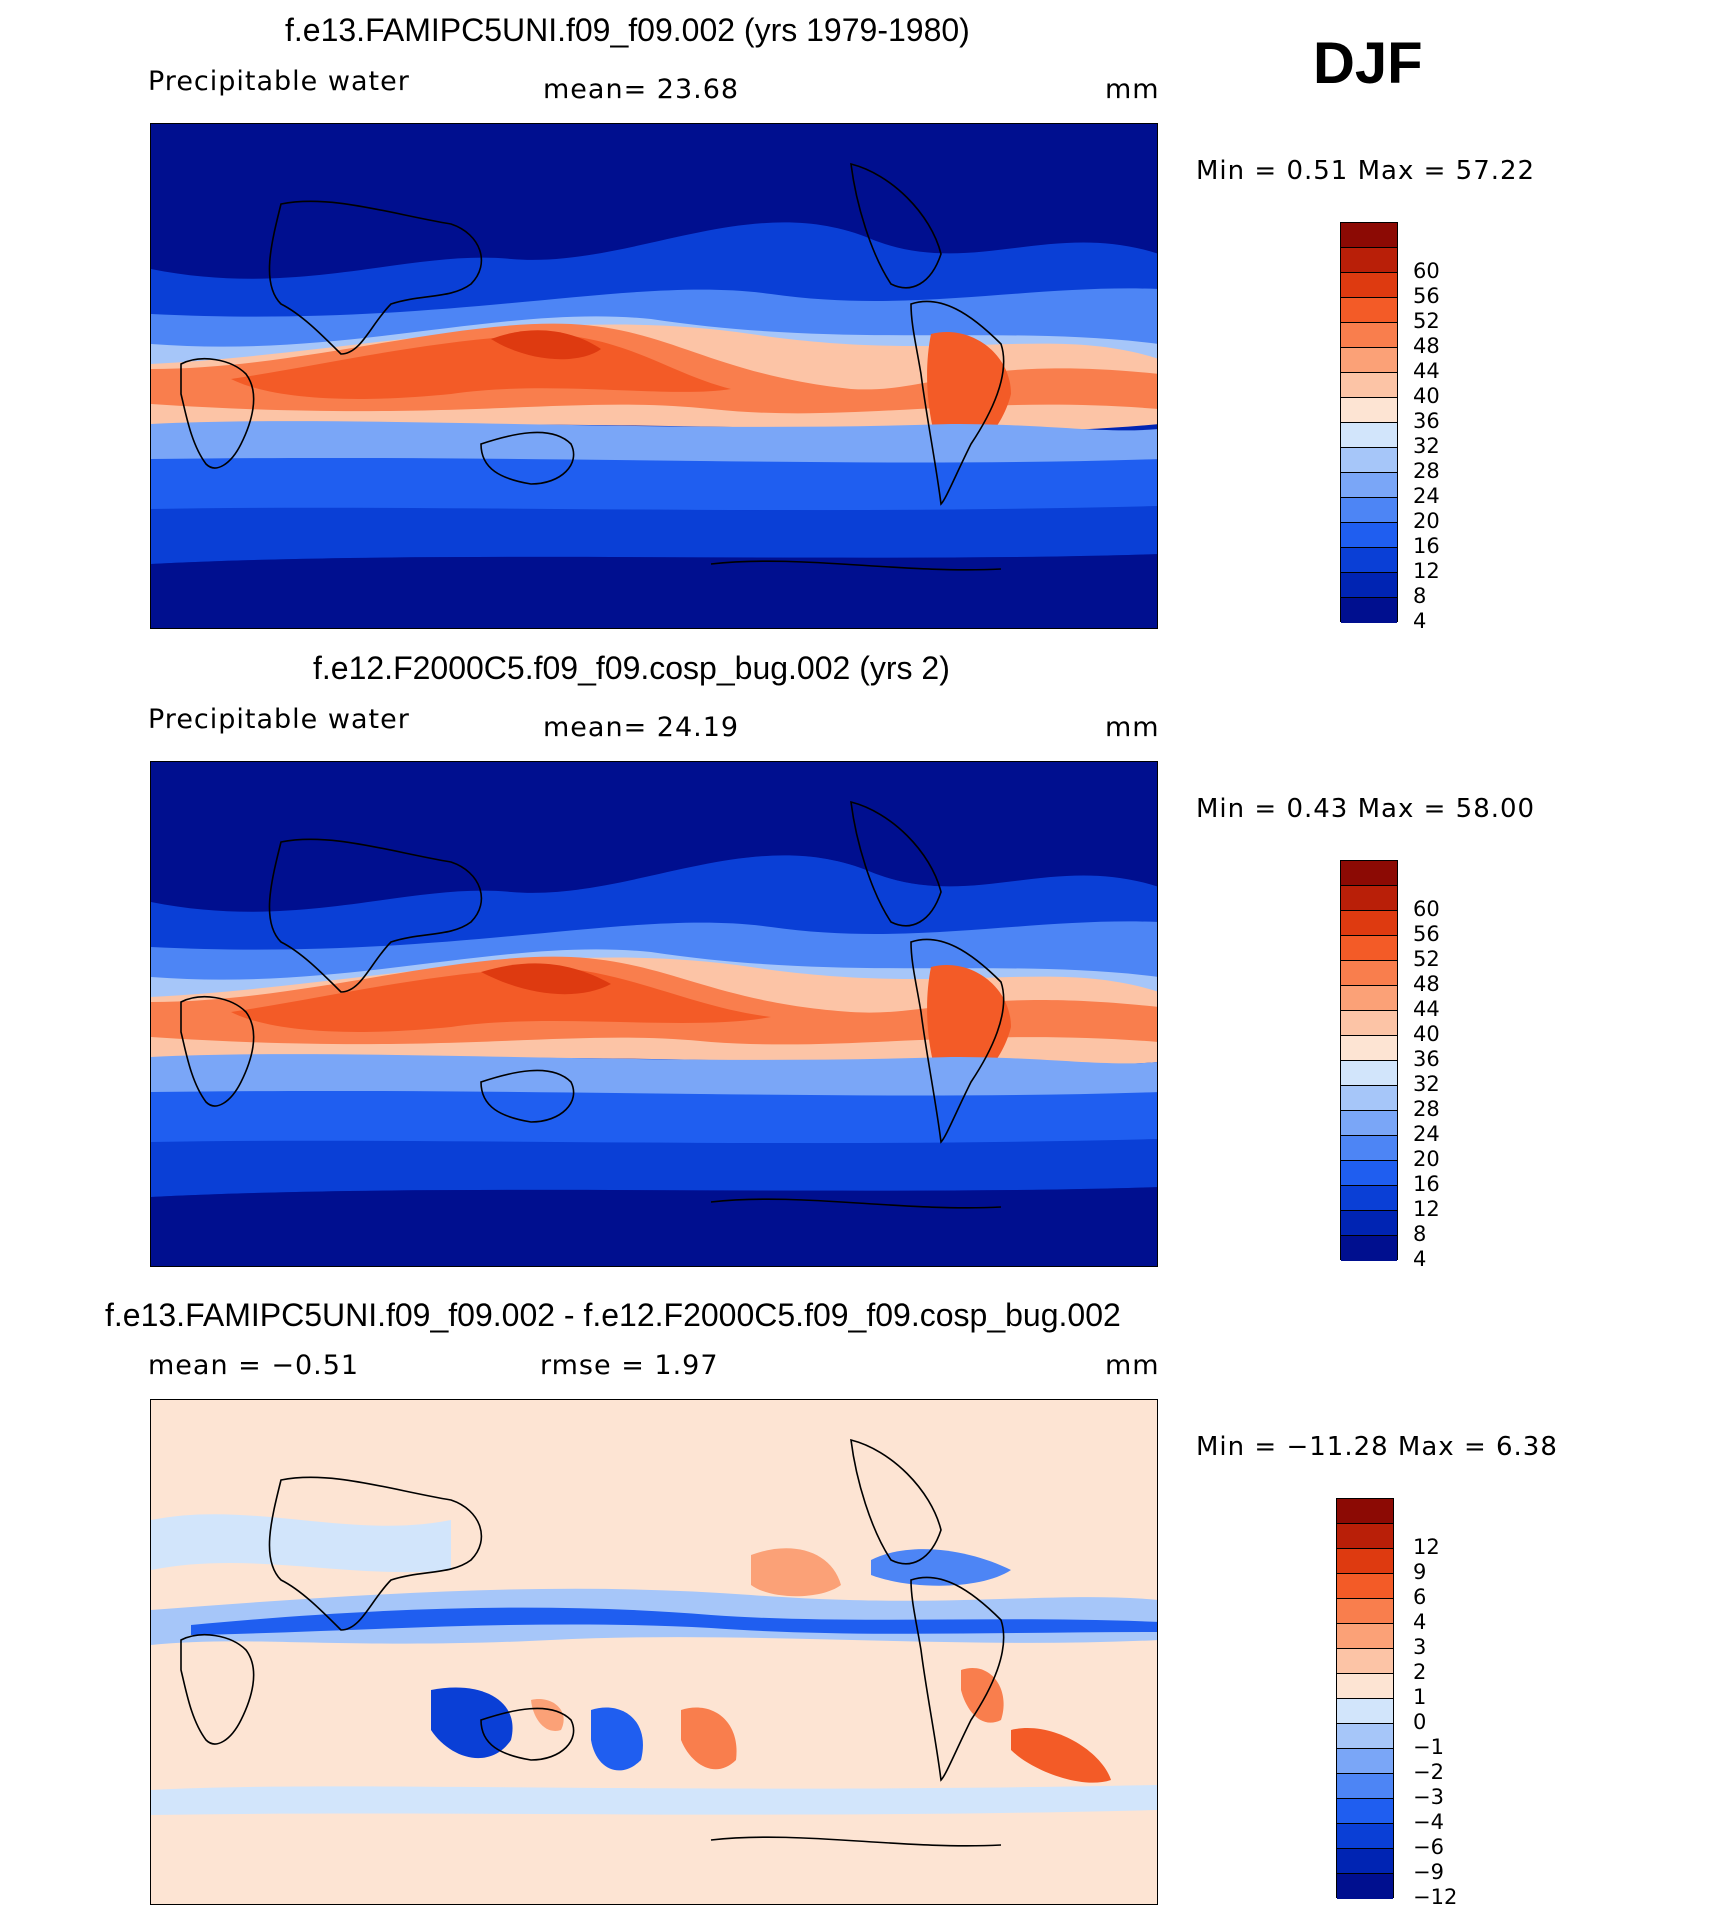 Image resolution: width=1710 pixels, height=1913 pixels. I want to click on panel1-minmax-label: Min = 0.51 Max = 57.22, so click(1366, 171).